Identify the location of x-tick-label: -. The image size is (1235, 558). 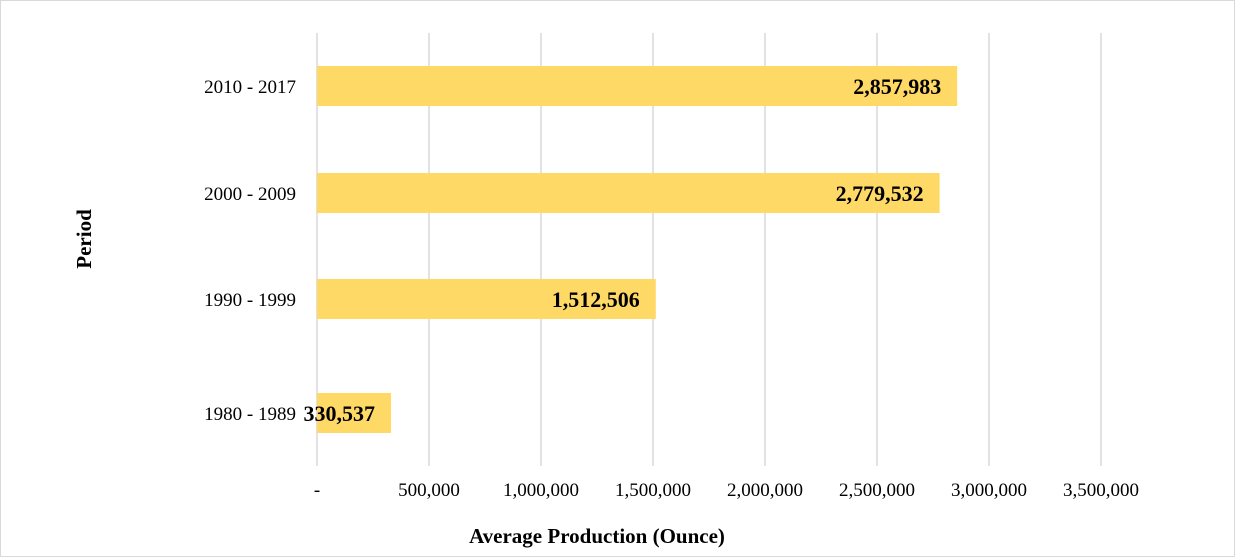
(317, 490).